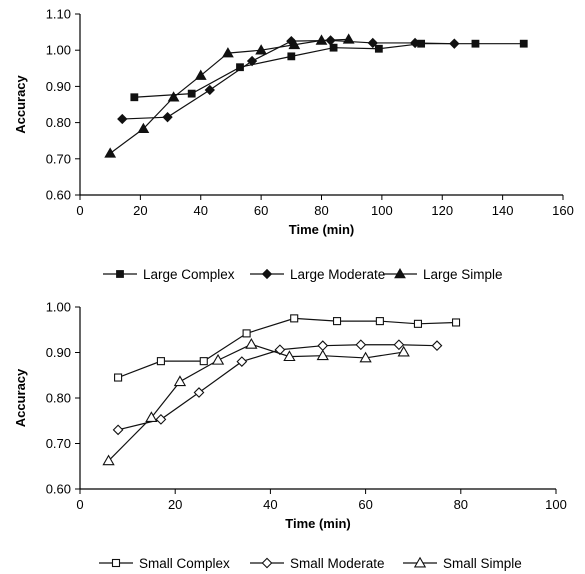  I want to click on large-legend-label: Large Moderate, so click(337, 274).